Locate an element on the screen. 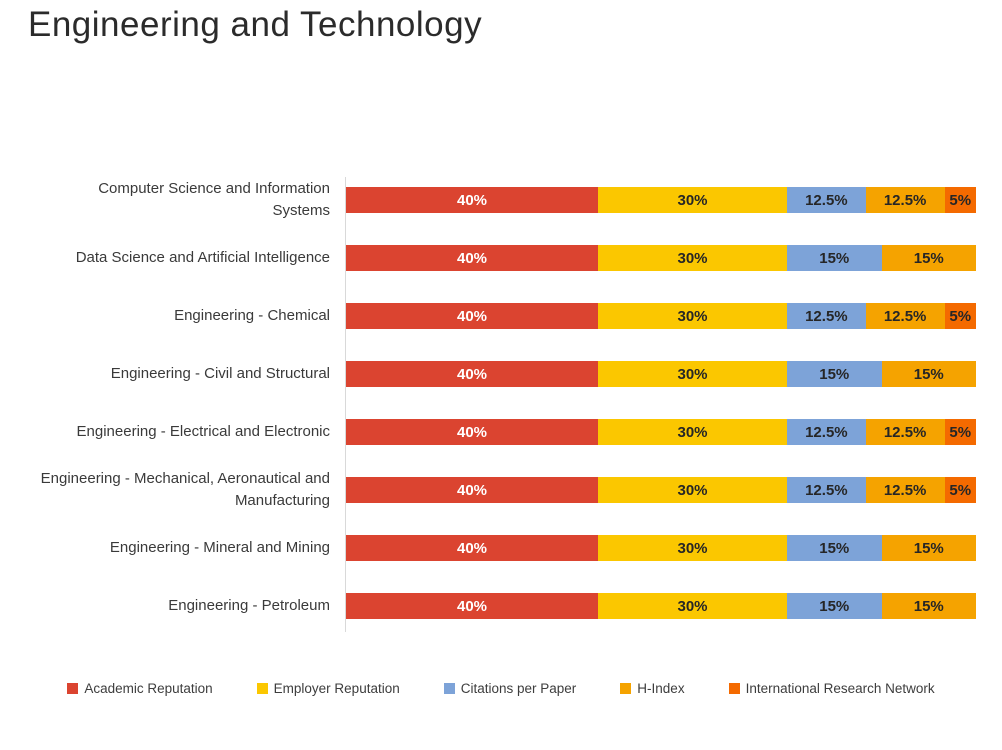 Image resolution: width=1002 pixels, height=750 pixels. legend-item-citations-per-paper: Citations per Paper is located at coordinates (510, 688).